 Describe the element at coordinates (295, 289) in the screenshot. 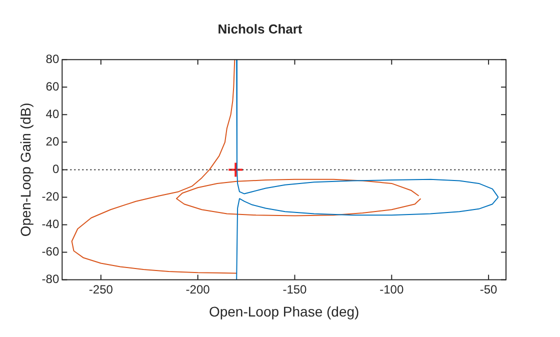

I see `x-tick-label: -150` at that location.